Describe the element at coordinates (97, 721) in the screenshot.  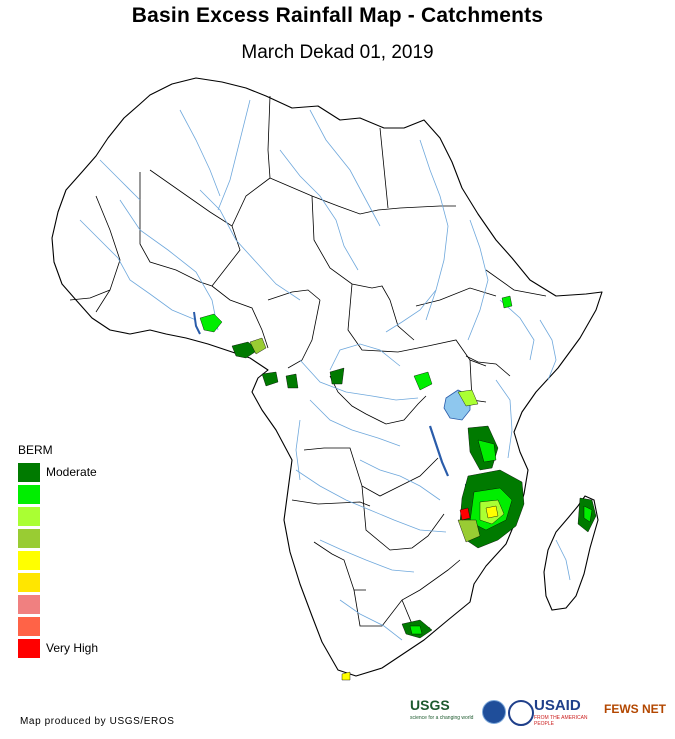
I see `map-credit: Map produced by USGS/EROS` at that location.